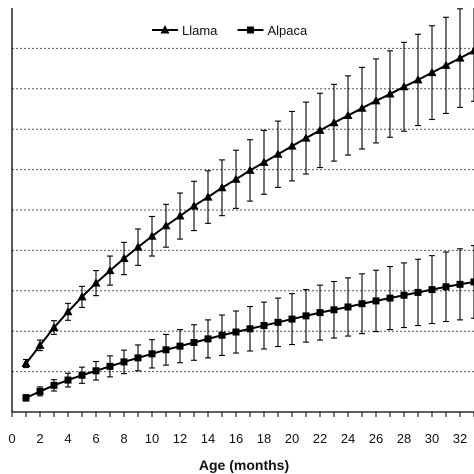 This screenshot has height=474, width=474. What do you see at coordinates (241, 429) in the screenshot?
I see `x-tick-labels: 0 2 4 6 8 10 12 14 16 18 20 22 24 26 28 30 32` at bounding box center [241, 429].